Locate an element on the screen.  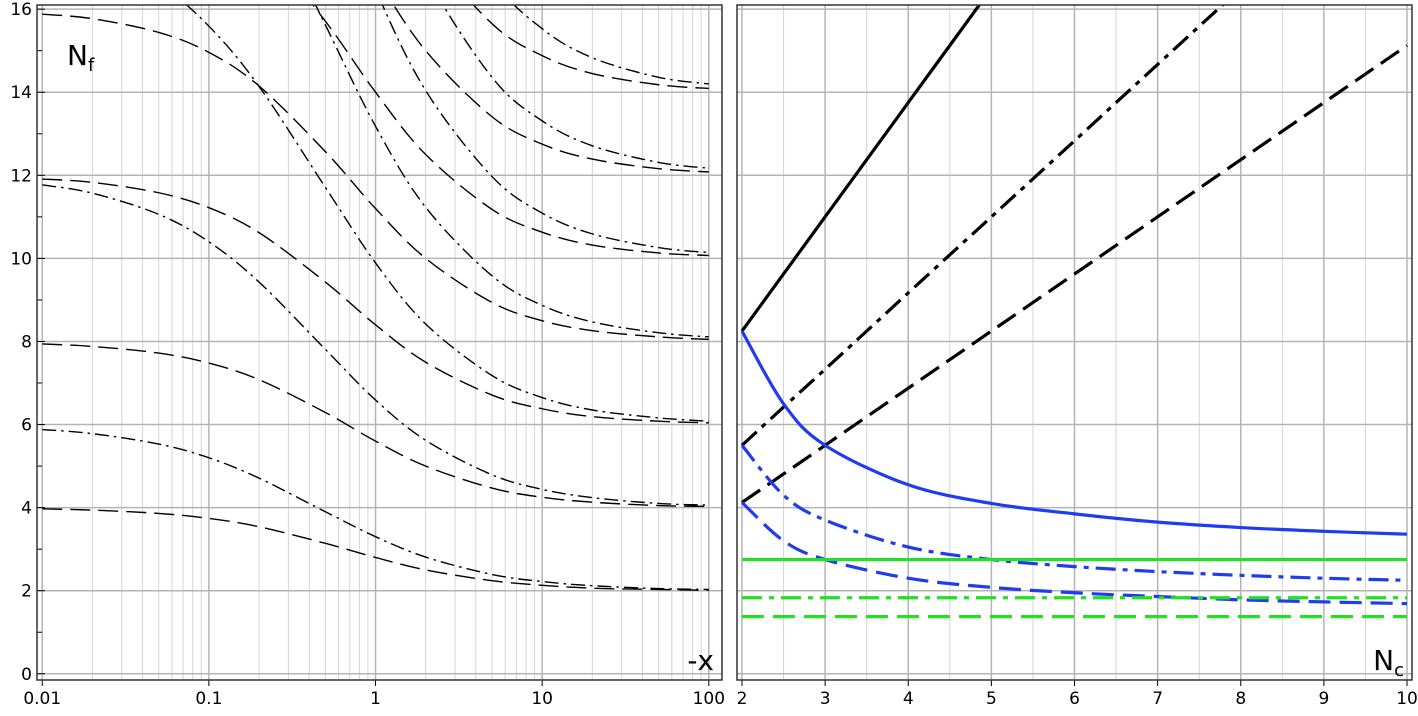
y-axis-label-sub: f is located at coordinates (91, 65).